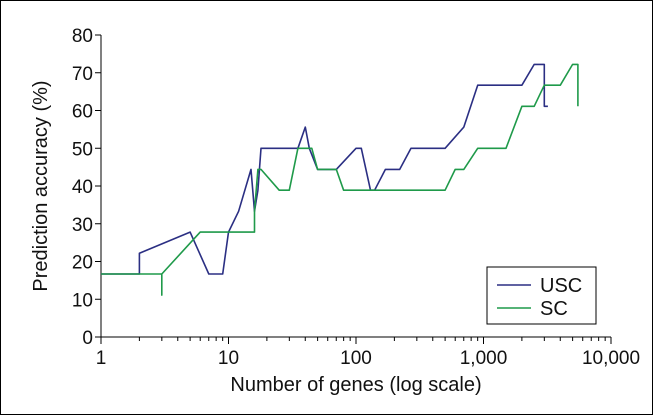  What do you see at coordinates (82, 263) in the screenshot?
I see `y-tick-label: 20` at bounding box center [82, 263].